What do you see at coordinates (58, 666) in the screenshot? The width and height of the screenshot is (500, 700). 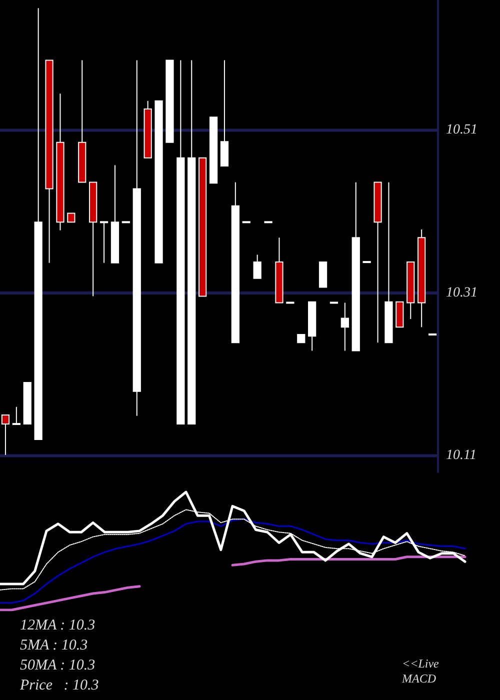 I see `text: 50MA : 10.3` at bounding box center [58, 666].